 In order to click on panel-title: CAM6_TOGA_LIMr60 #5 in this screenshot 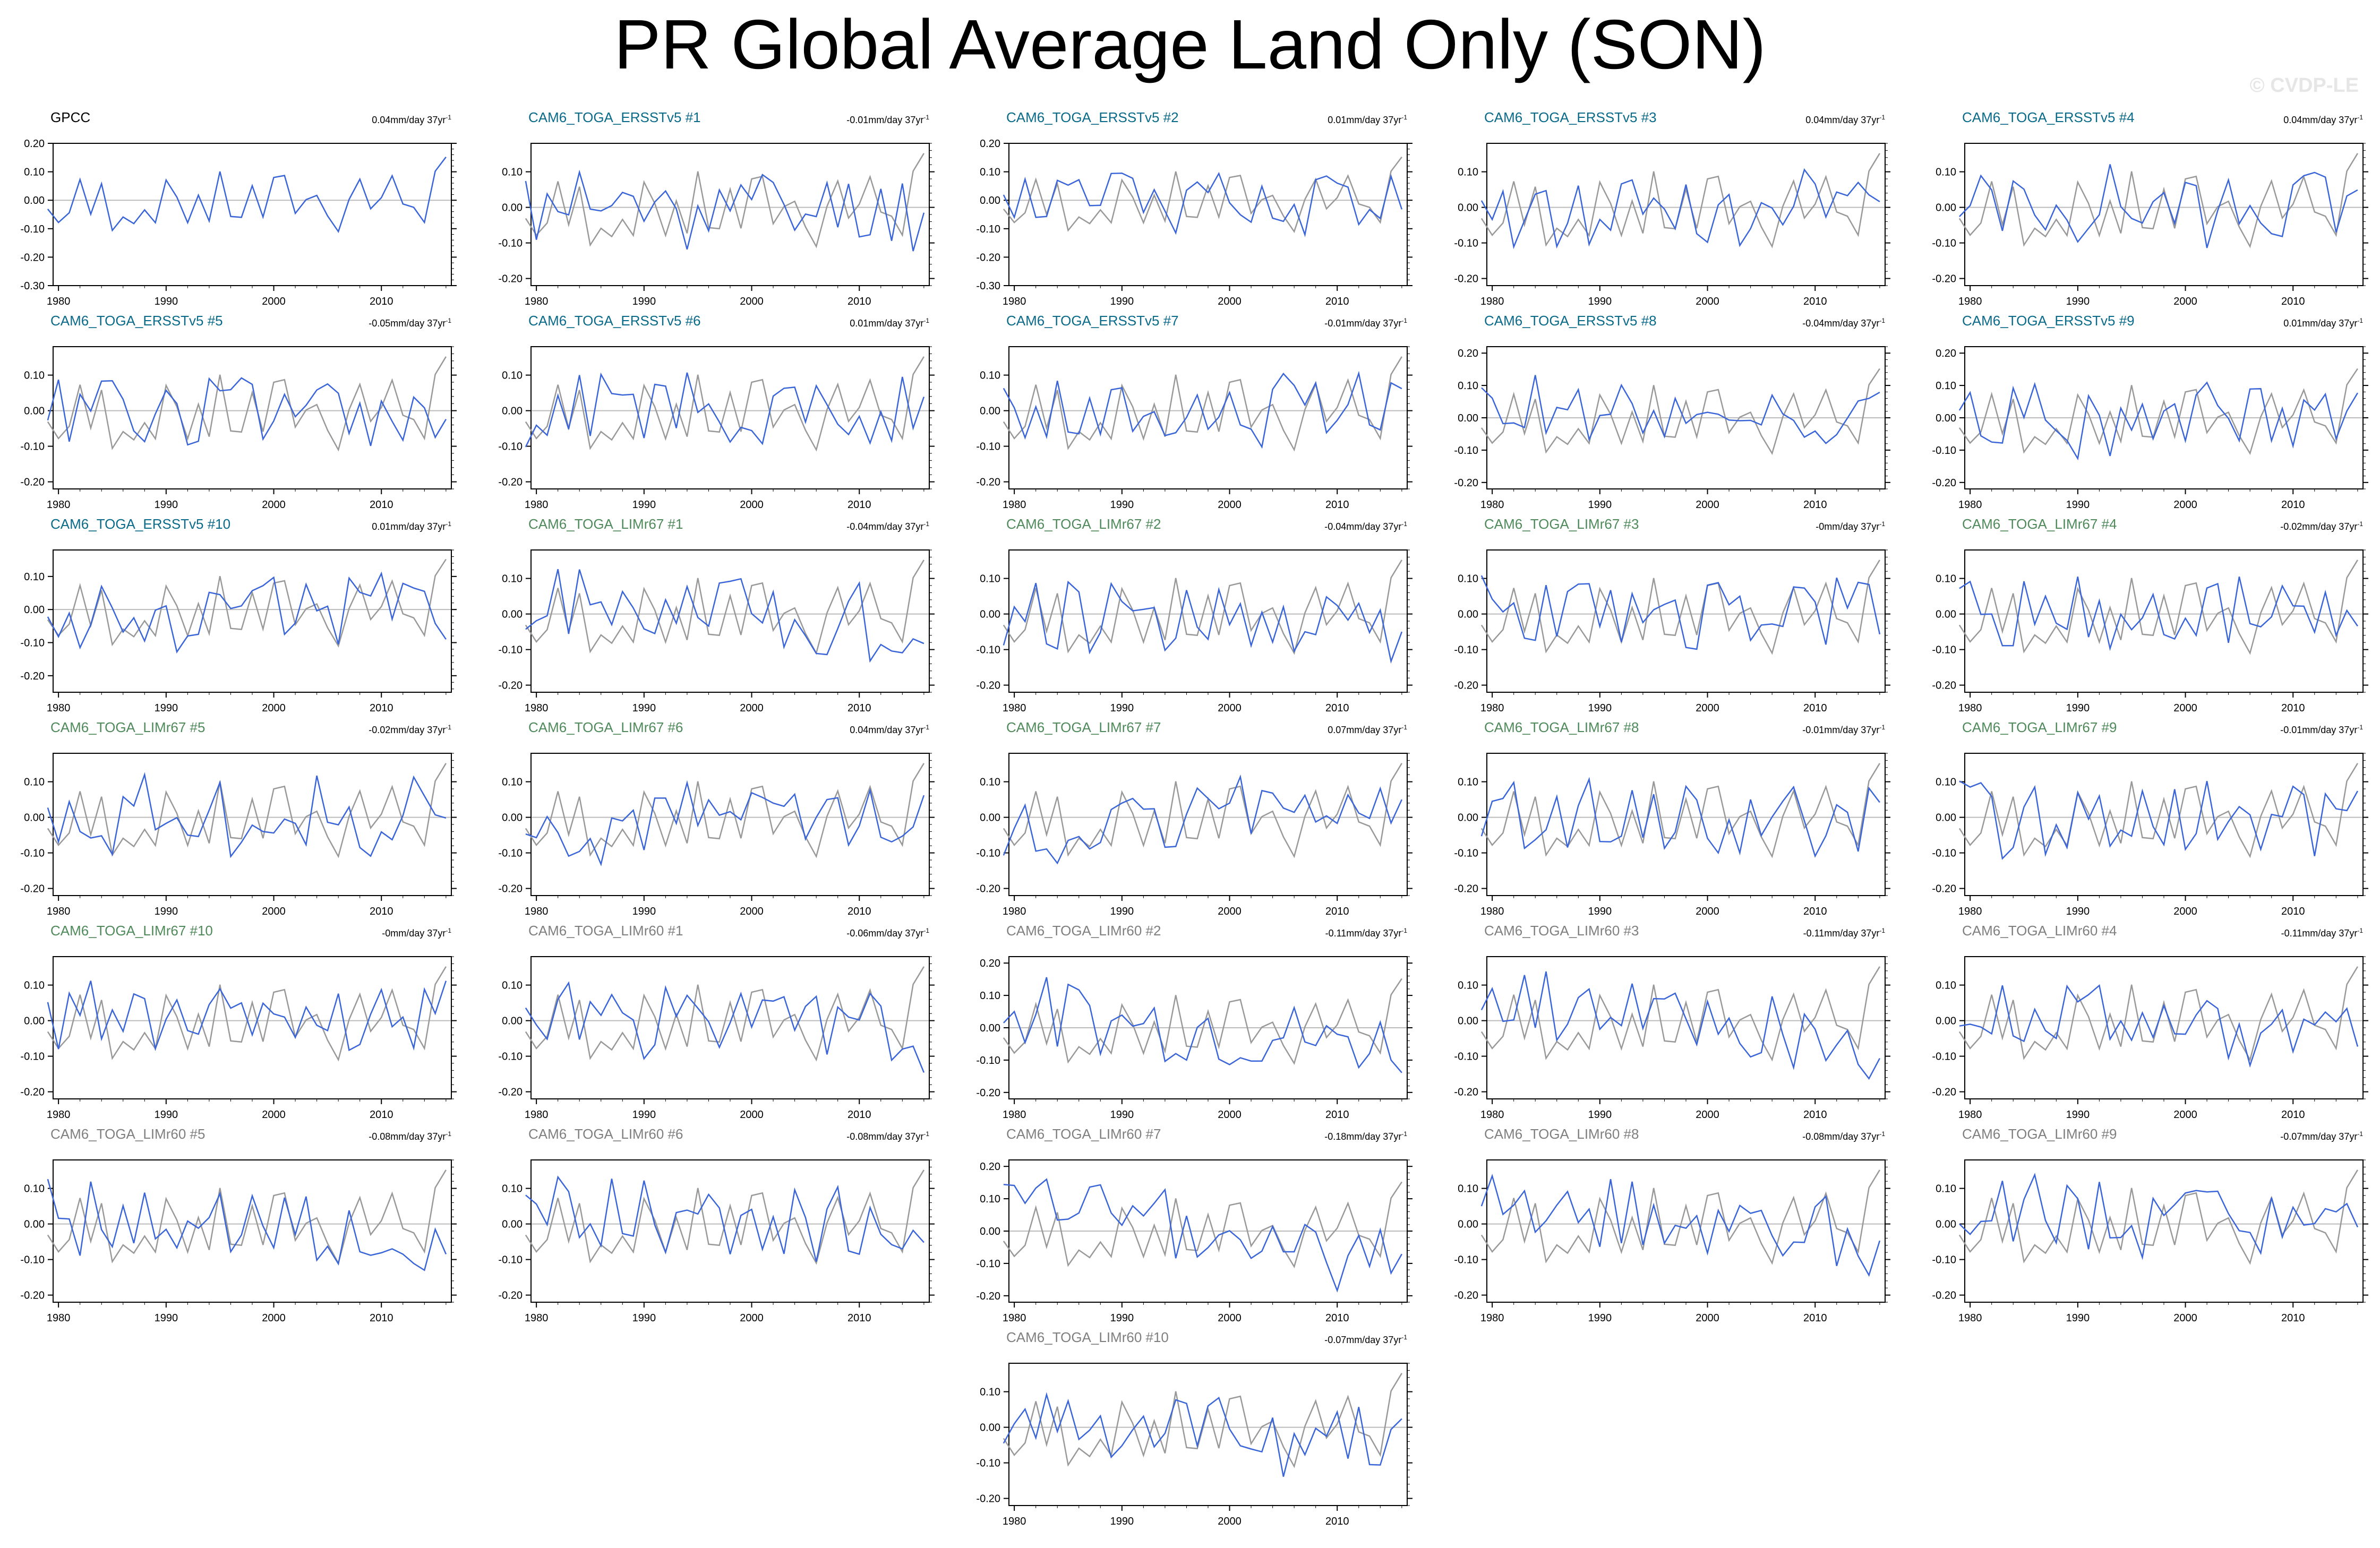, I will do `click(128, 1134)`.